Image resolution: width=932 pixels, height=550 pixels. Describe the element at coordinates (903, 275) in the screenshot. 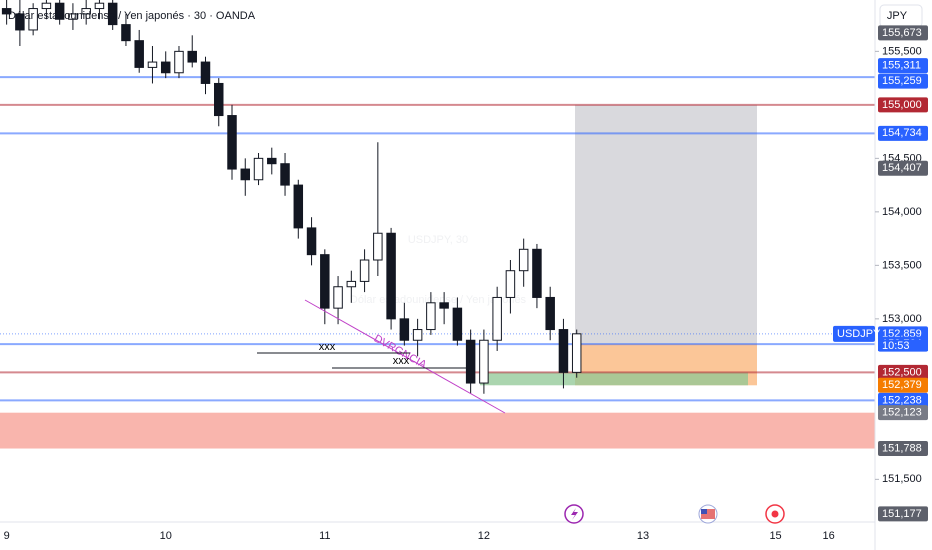

I see `price-axis` at that location.